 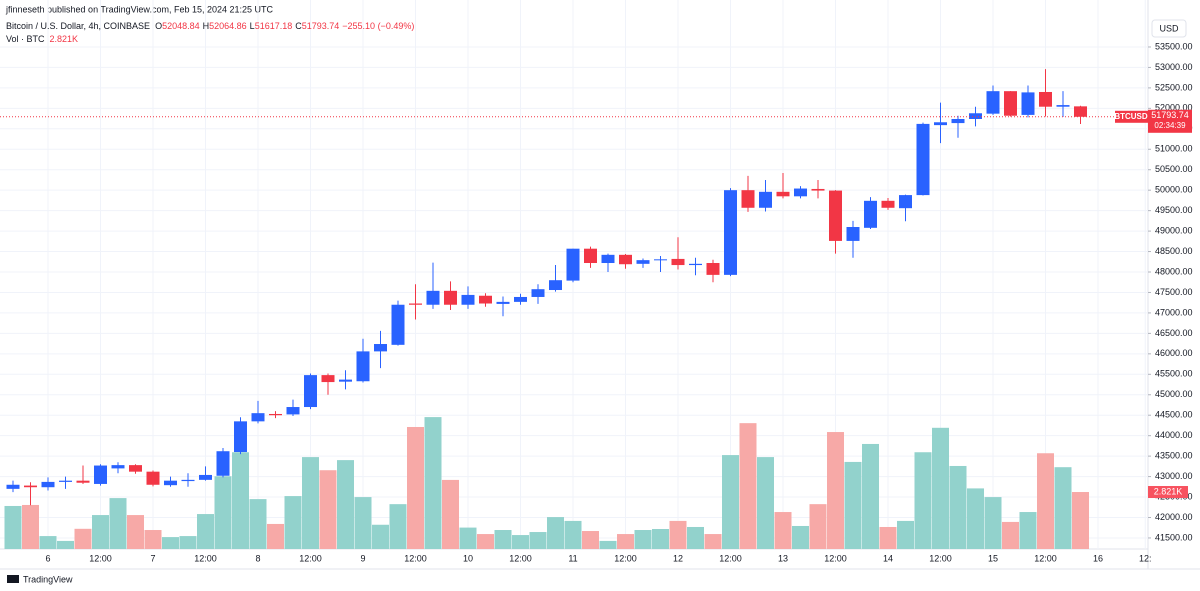 I want to click on y-tick-label: 43000.00, so click(x=1174, y=476).